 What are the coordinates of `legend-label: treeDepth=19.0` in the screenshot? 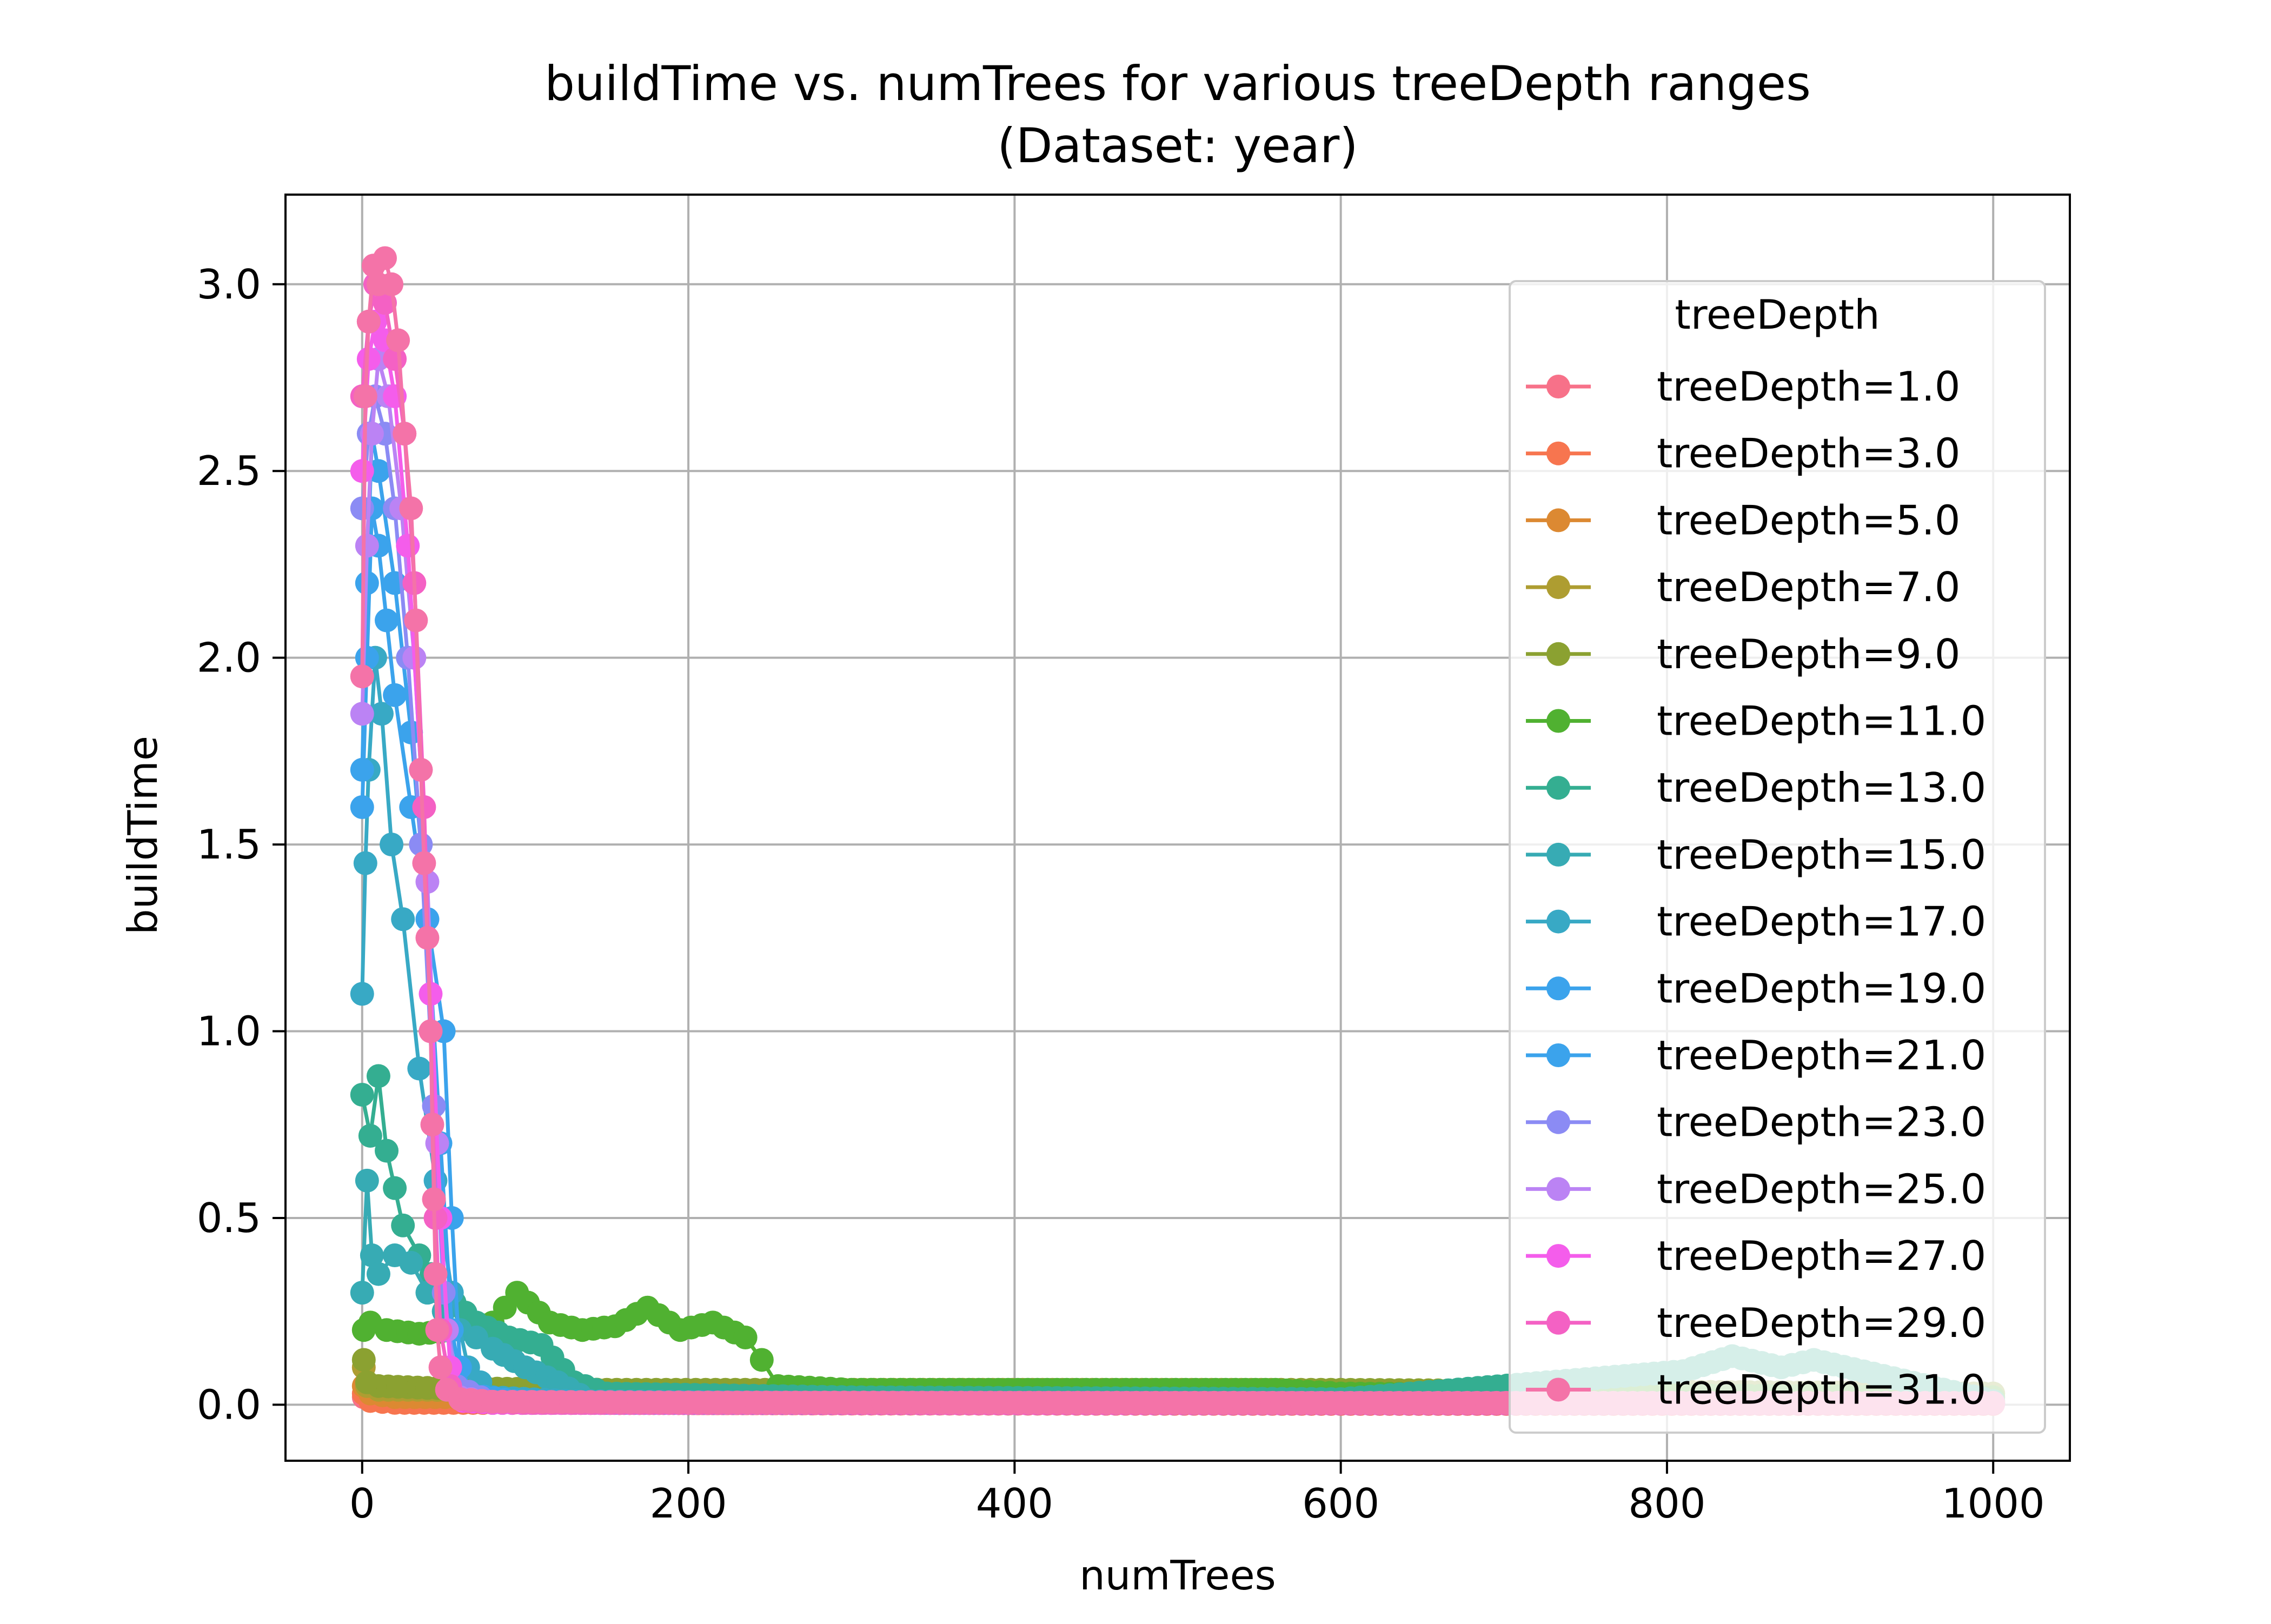 It's located at (1821, 988).